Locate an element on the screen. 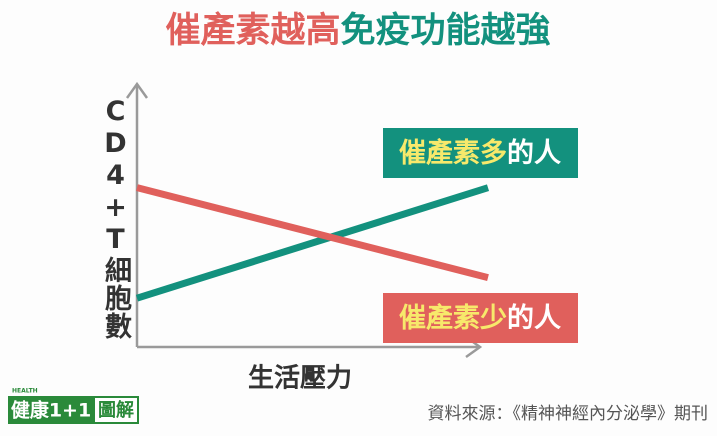 The width and height of the screenshot is (717, 436). logo-brand: 健康1+1 is located at coordinates (51, 410).